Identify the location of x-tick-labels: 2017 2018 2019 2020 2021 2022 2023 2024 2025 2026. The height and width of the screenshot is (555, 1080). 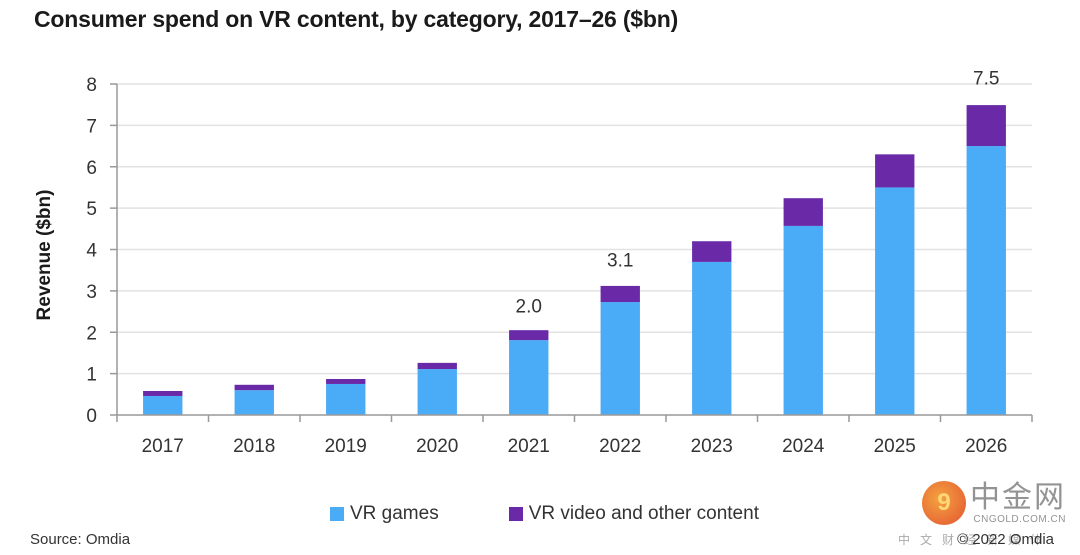
(575, 446).